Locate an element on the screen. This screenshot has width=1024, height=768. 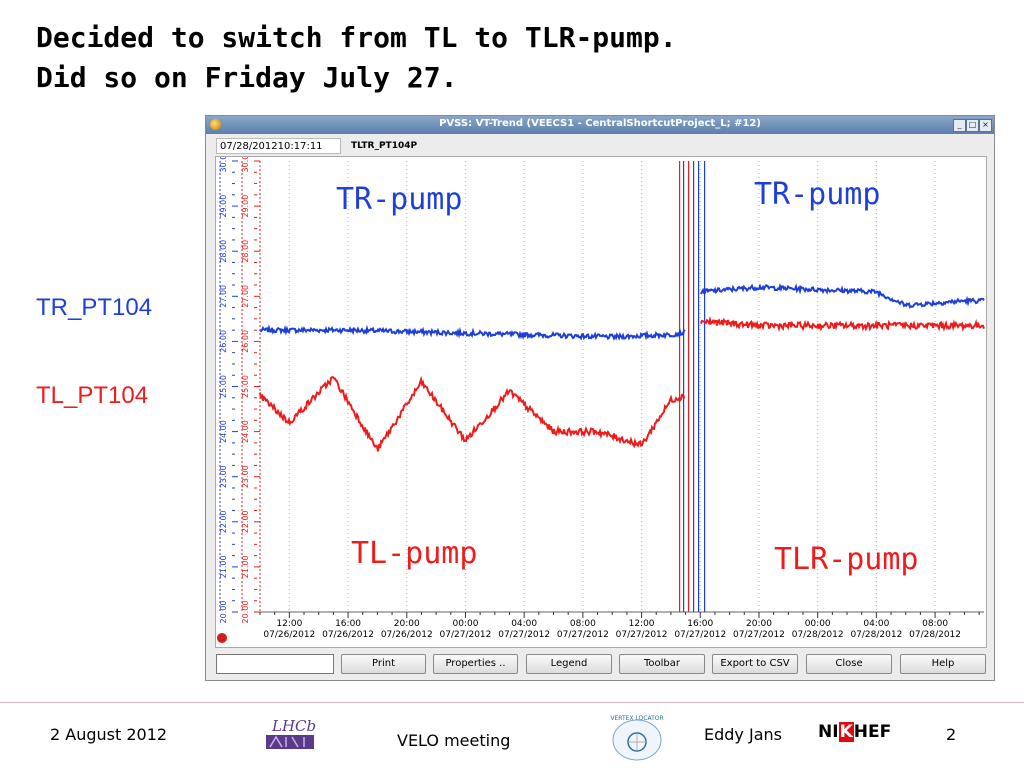
velo-logo: VERTEX LOCATOR is located at coordinates (637, 738).